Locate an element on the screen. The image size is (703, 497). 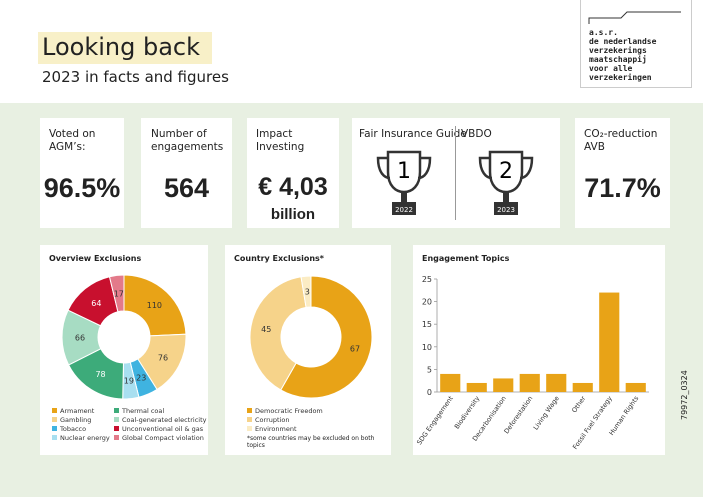
data-label: 45 is located at coordinates (266, 329).